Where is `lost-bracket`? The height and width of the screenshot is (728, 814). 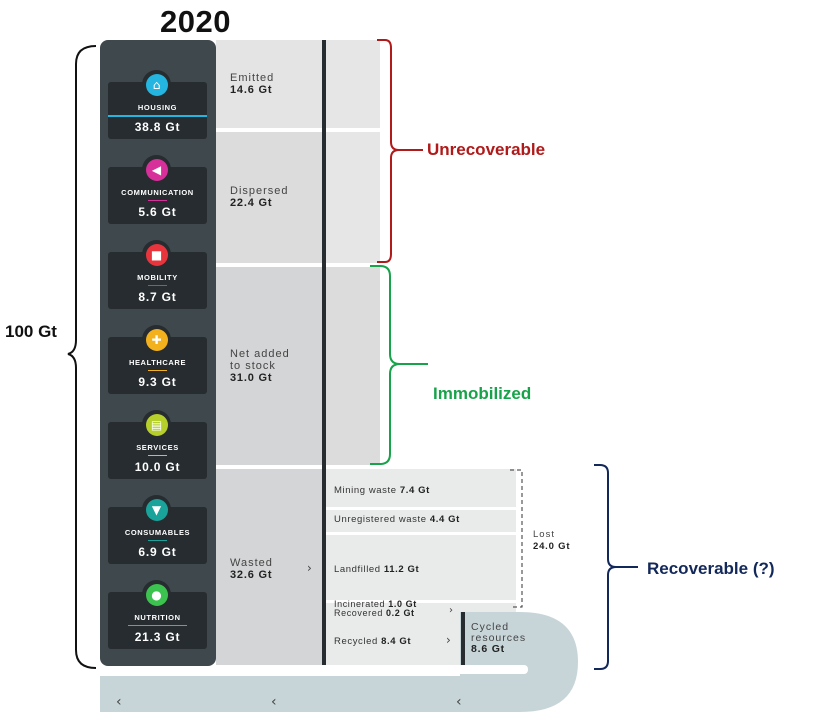
lost-bracket is located at coordinates (516, 538).